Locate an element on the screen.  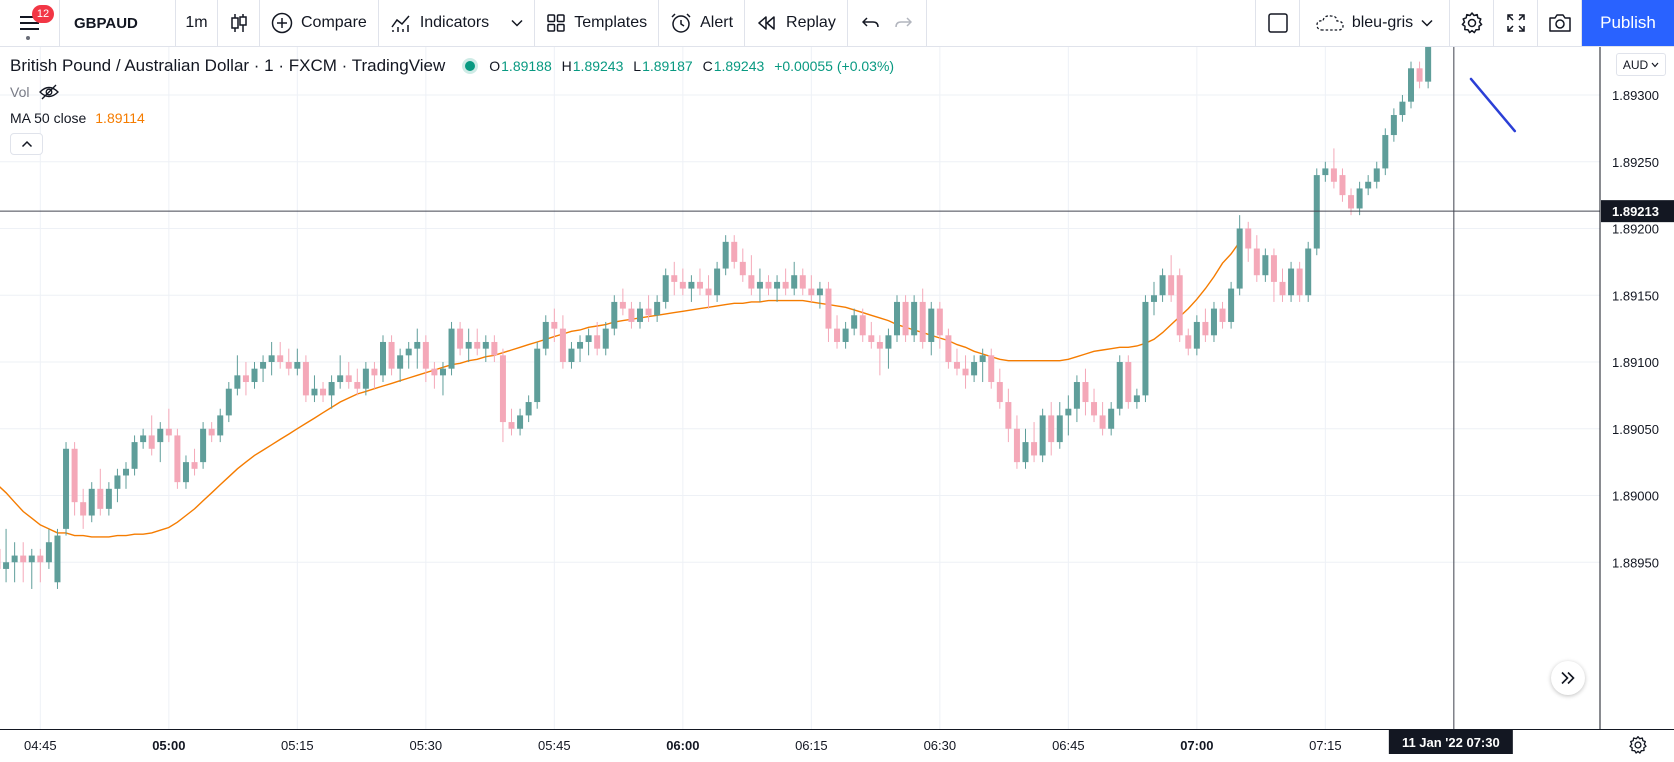
interval-button: 1m is located at coordinates (197, 23).